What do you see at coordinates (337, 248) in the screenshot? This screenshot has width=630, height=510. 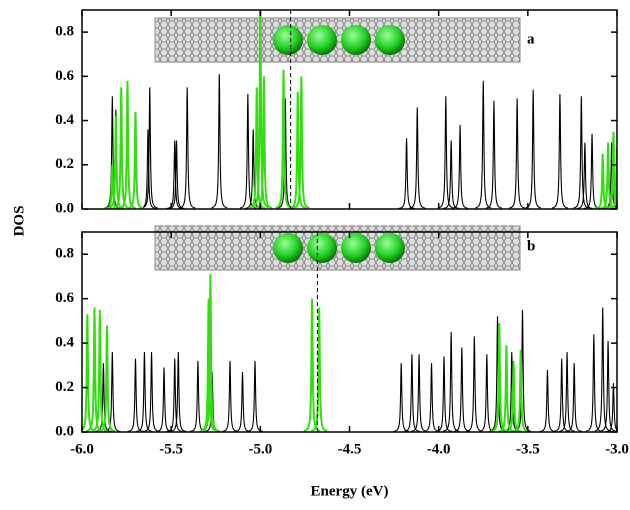 I see `nanotube-b` at bounding box center [337, 248].